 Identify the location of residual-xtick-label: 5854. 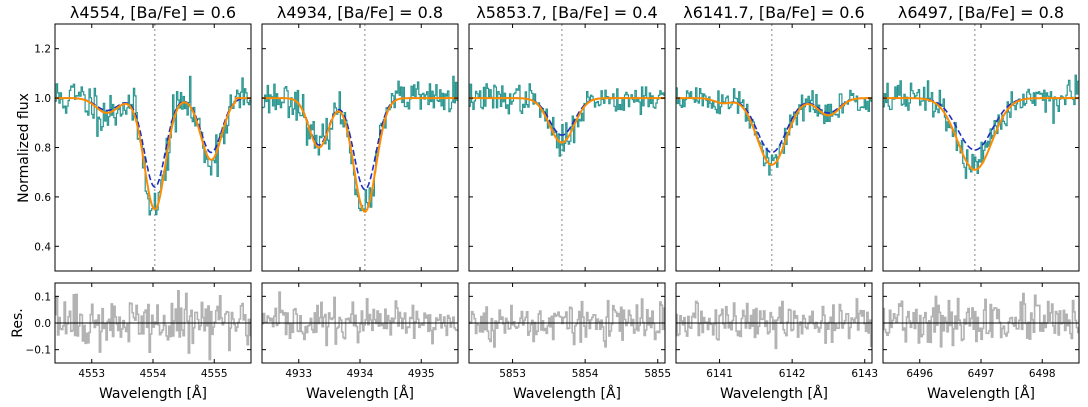
(585, 374).